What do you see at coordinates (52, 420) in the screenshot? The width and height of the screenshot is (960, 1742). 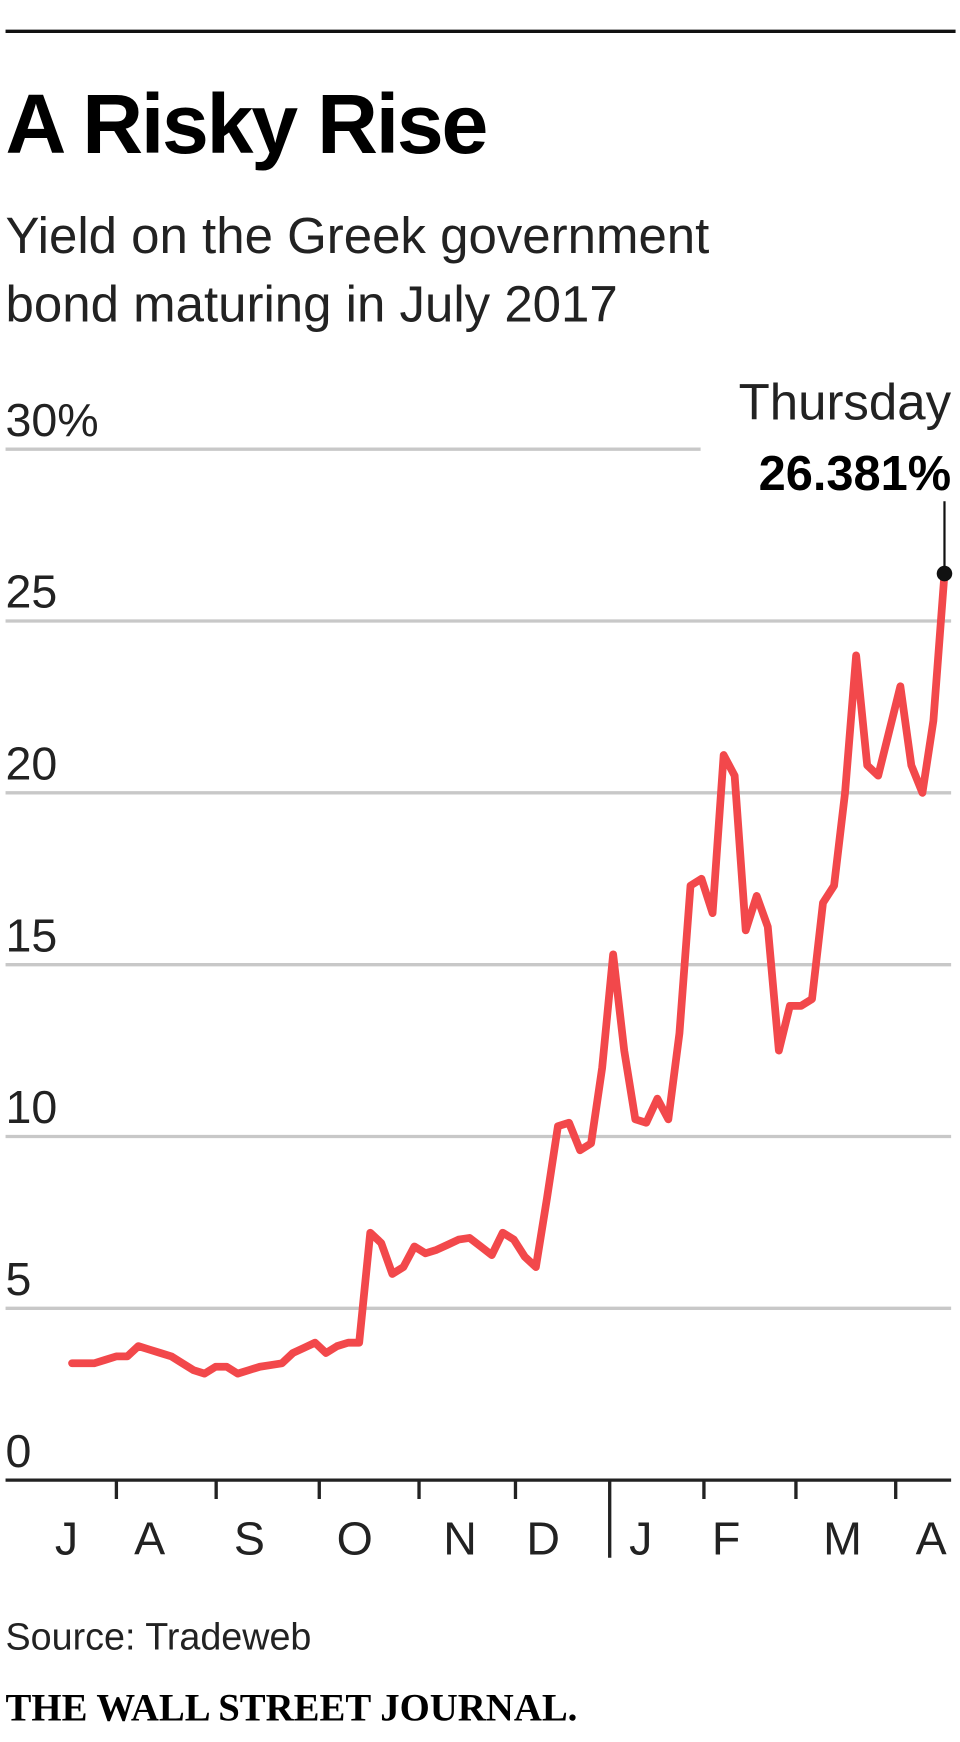 I see `y-tick-label: 30%` at bounding box center [52, 420].